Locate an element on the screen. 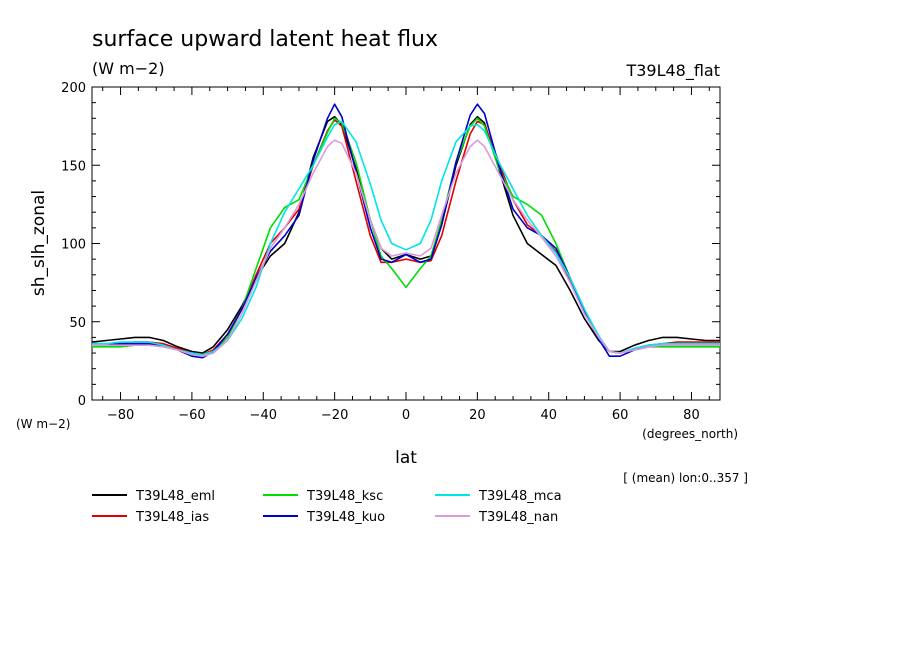 The image size is (904, 654). legend-item: T39L48_nan is located at coordinates (496, 517).